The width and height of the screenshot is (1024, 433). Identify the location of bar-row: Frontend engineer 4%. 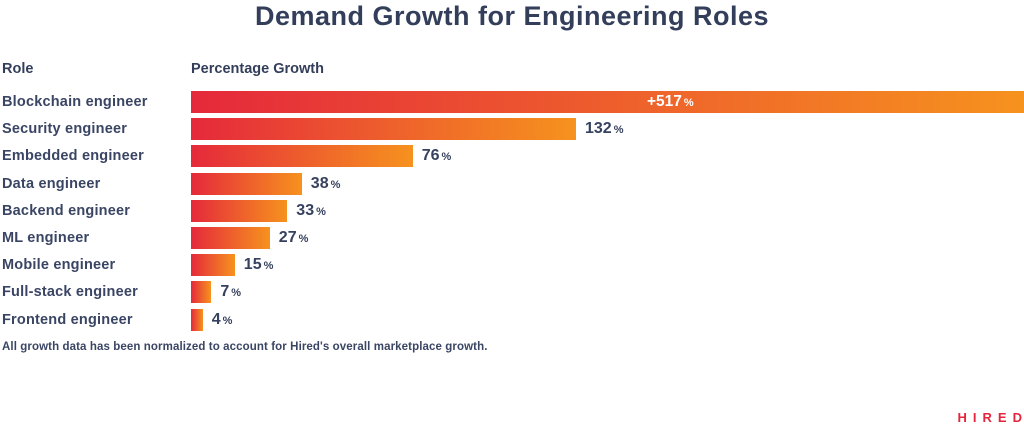
(512, 319).